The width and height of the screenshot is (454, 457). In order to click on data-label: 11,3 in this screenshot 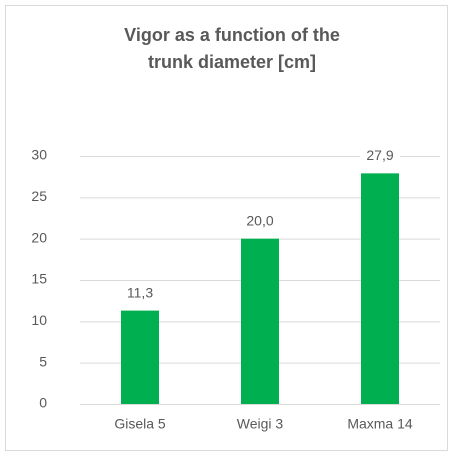, I will do `click(140, 292)`.